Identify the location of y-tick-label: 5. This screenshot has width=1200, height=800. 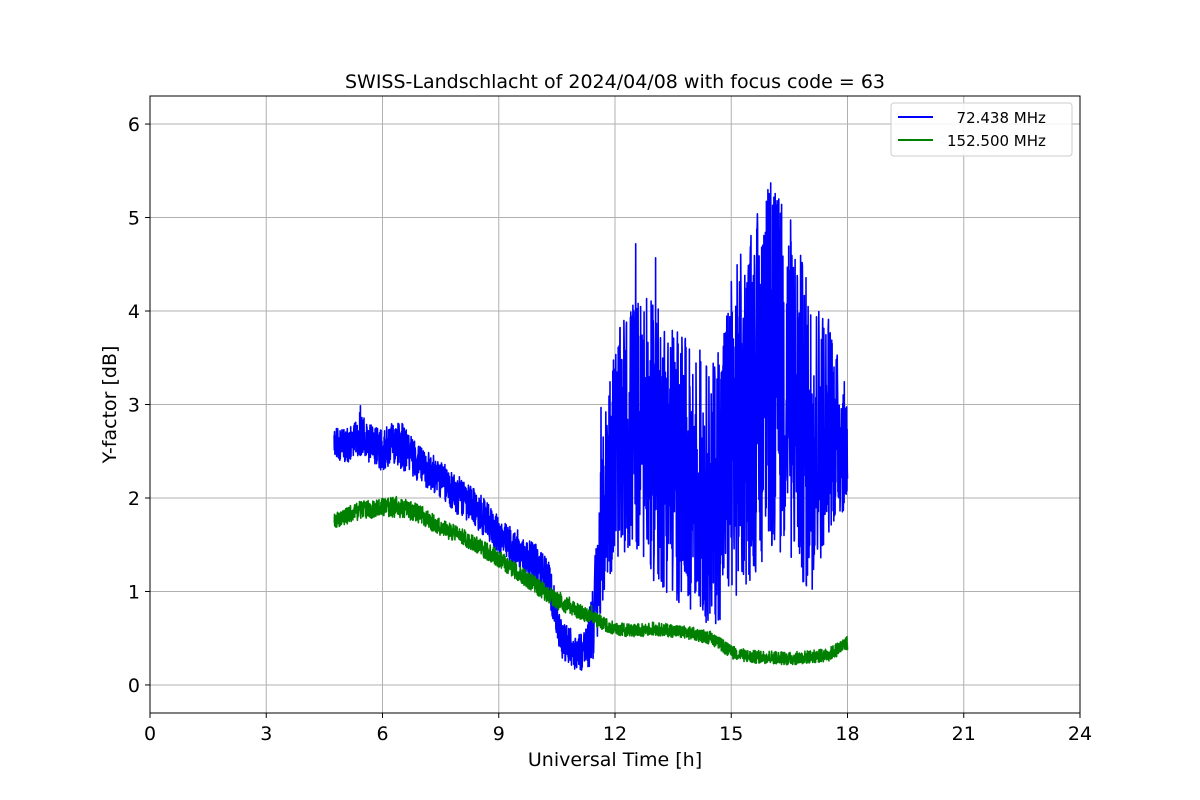
(134, 219).